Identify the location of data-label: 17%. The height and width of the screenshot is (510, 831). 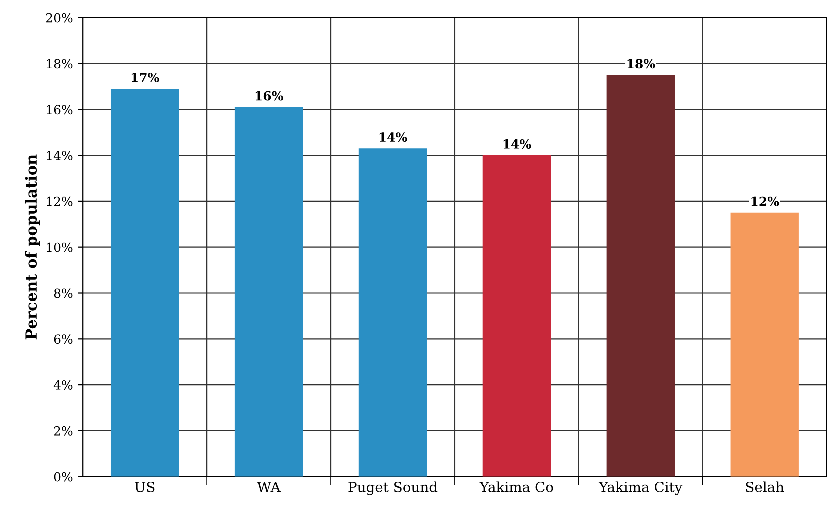
(146, 77).